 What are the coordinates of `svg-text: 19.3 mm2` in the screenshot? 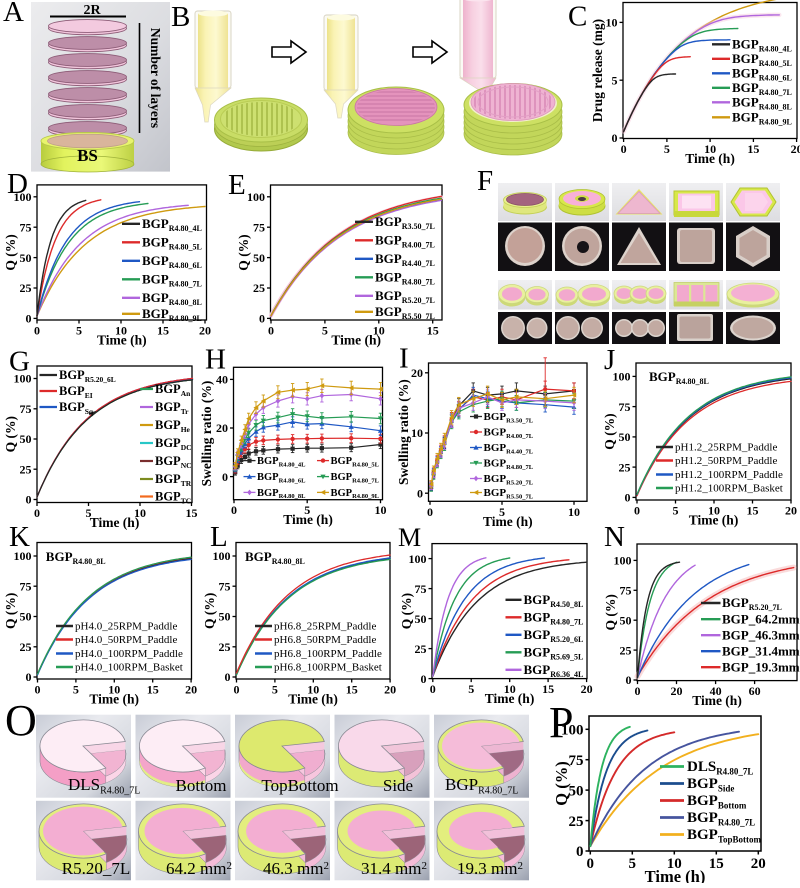 It's located at (490, 868).